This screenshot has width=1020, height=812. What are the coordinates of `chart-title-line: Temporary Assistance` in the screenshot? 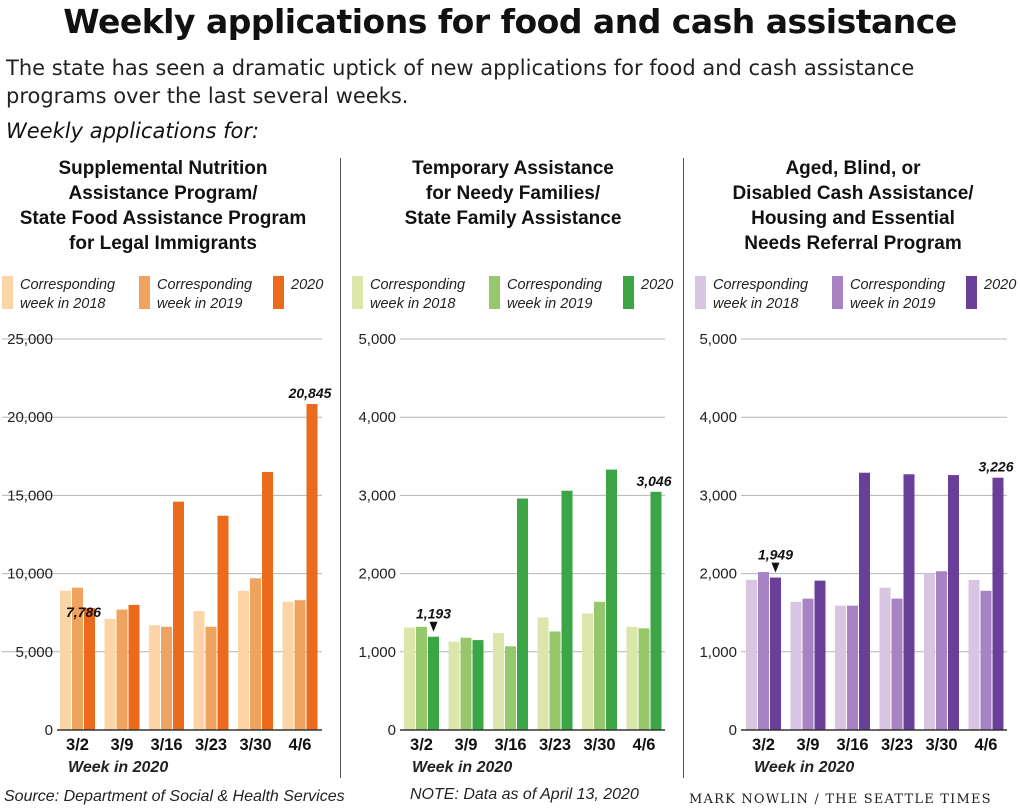 It's located at (513, 168).